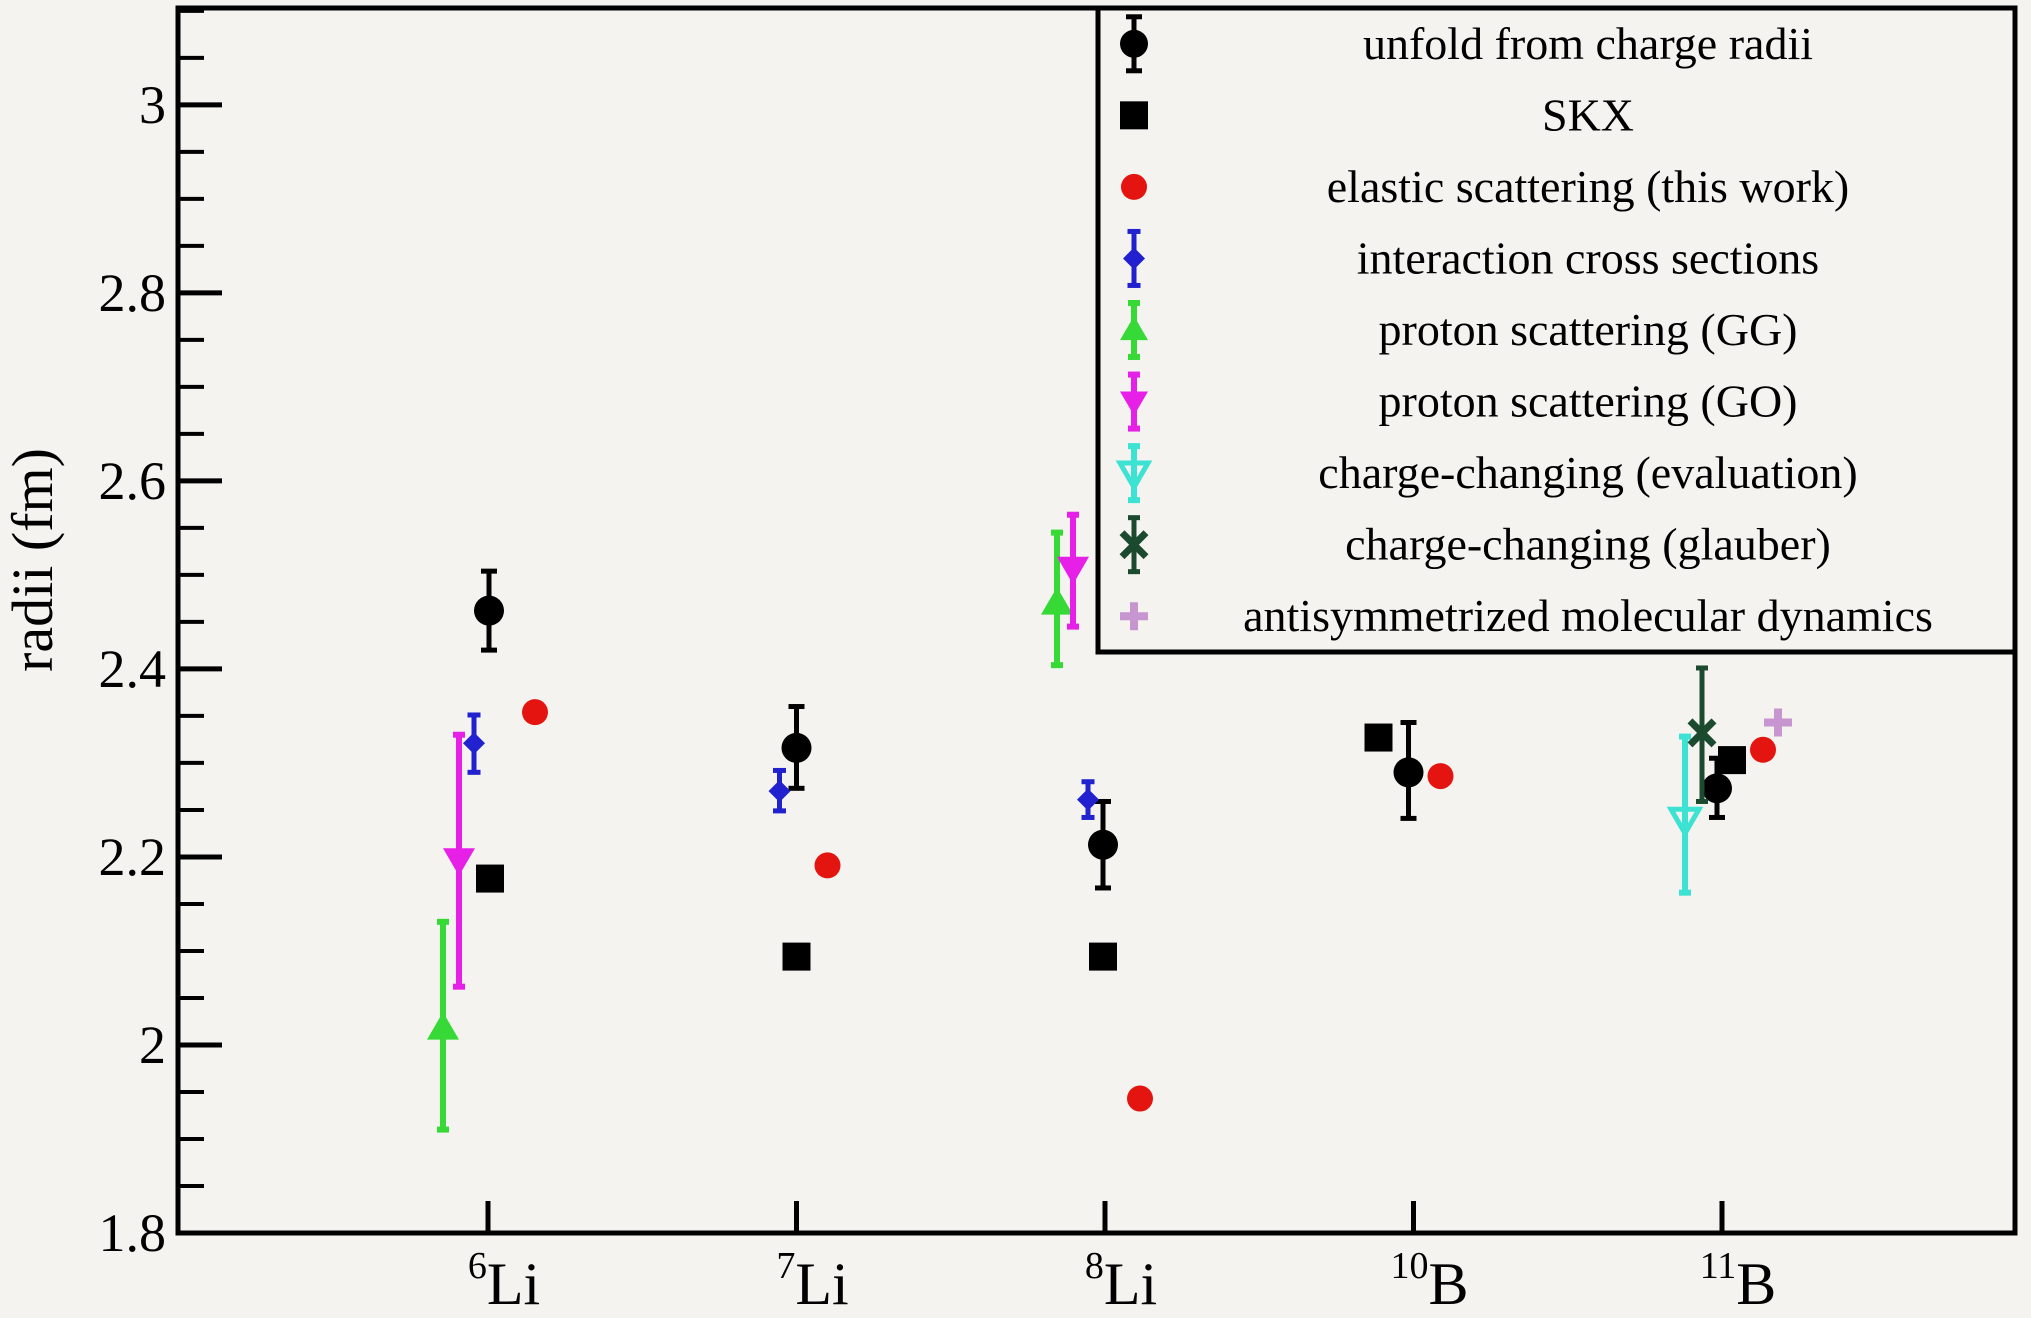 This screenshot has width=2031, height=1318. What do you see at coordinates (504, 1281) in the screenshot?
I see `category-label: 6Li` at bounding box center [504, 1281].